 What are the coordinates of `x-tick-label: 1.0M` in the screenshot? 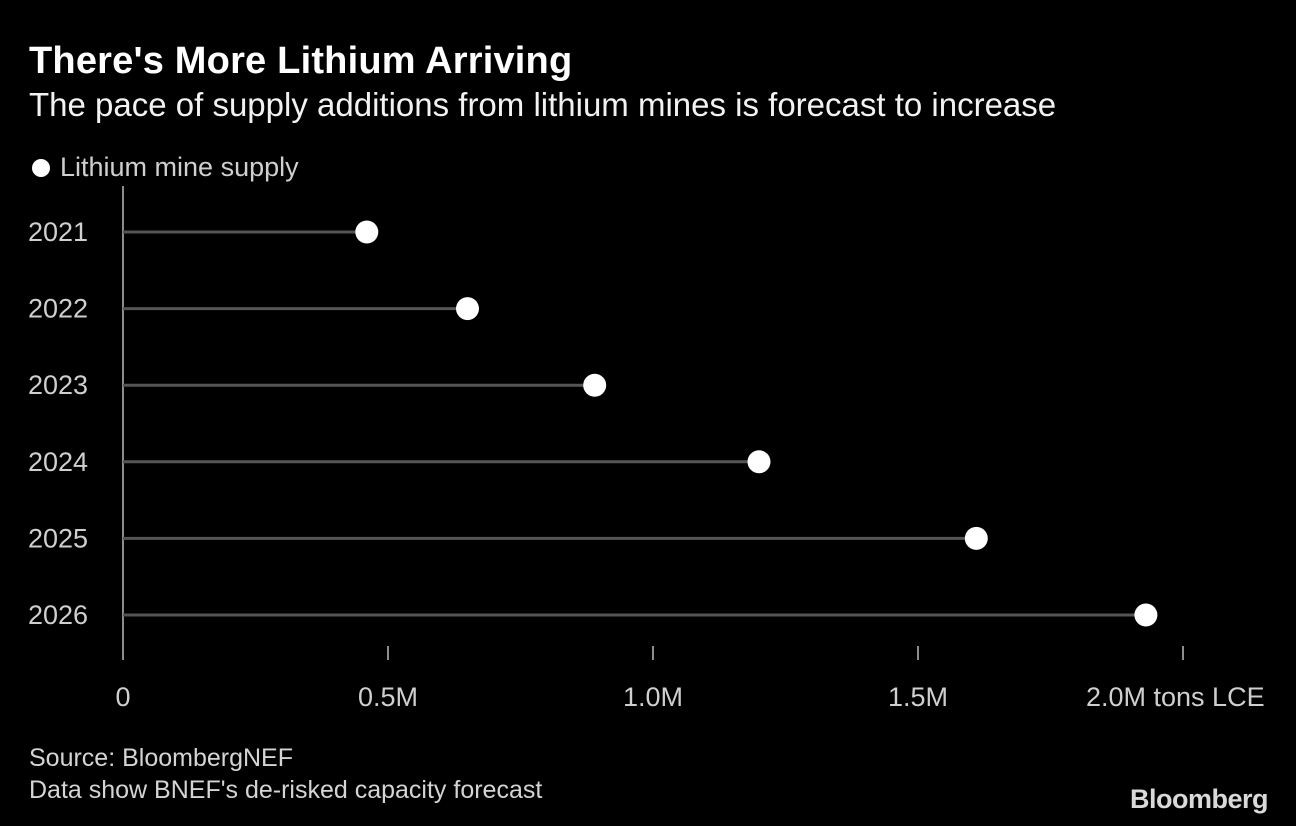 It's located at (653, 697).